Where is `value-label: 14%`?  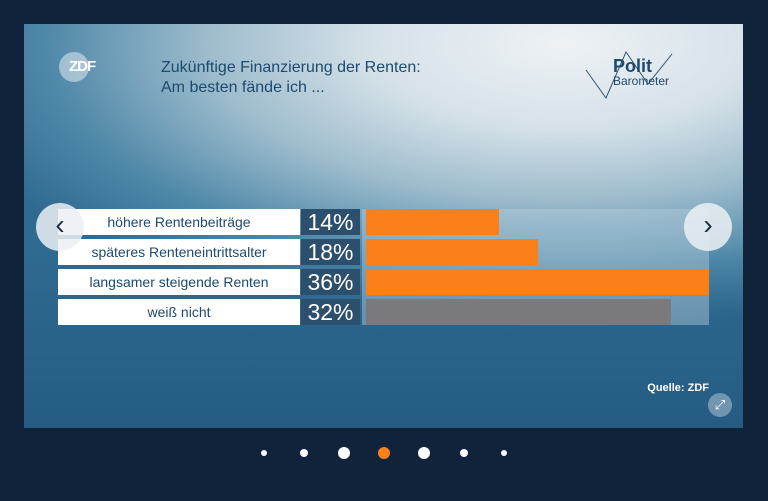 value-label: 14% is located at coordinates (330, 222).